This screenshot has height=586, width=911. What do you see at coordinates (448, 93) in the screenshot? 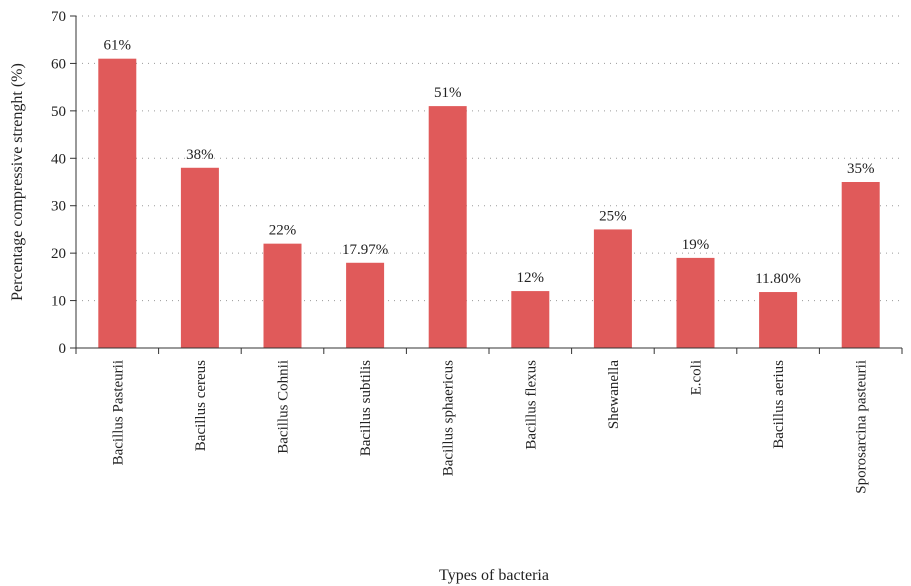
I see `data-label: 51%` at bounding box center [448, 93].